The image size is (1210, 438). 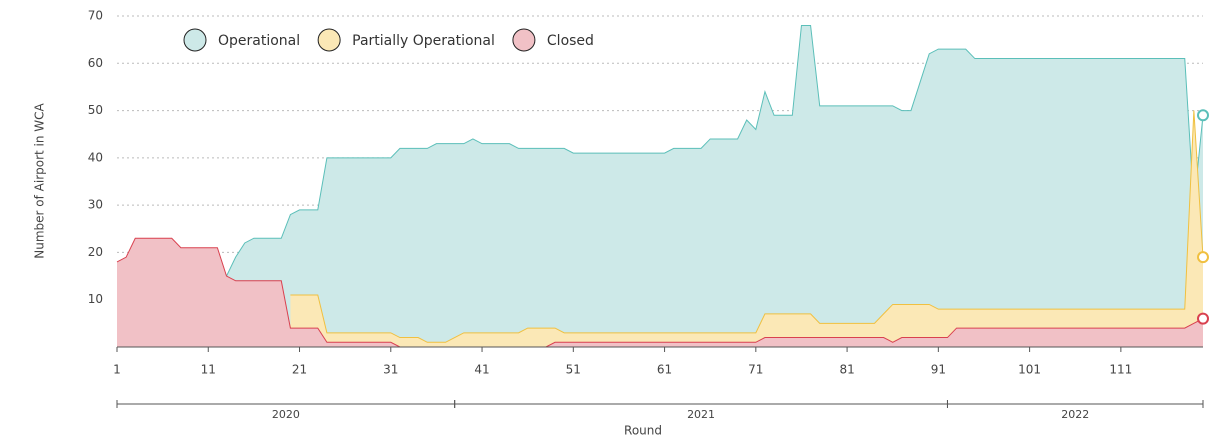 I want to click on x-tick-label: 101, so click(x=1029, y=370).